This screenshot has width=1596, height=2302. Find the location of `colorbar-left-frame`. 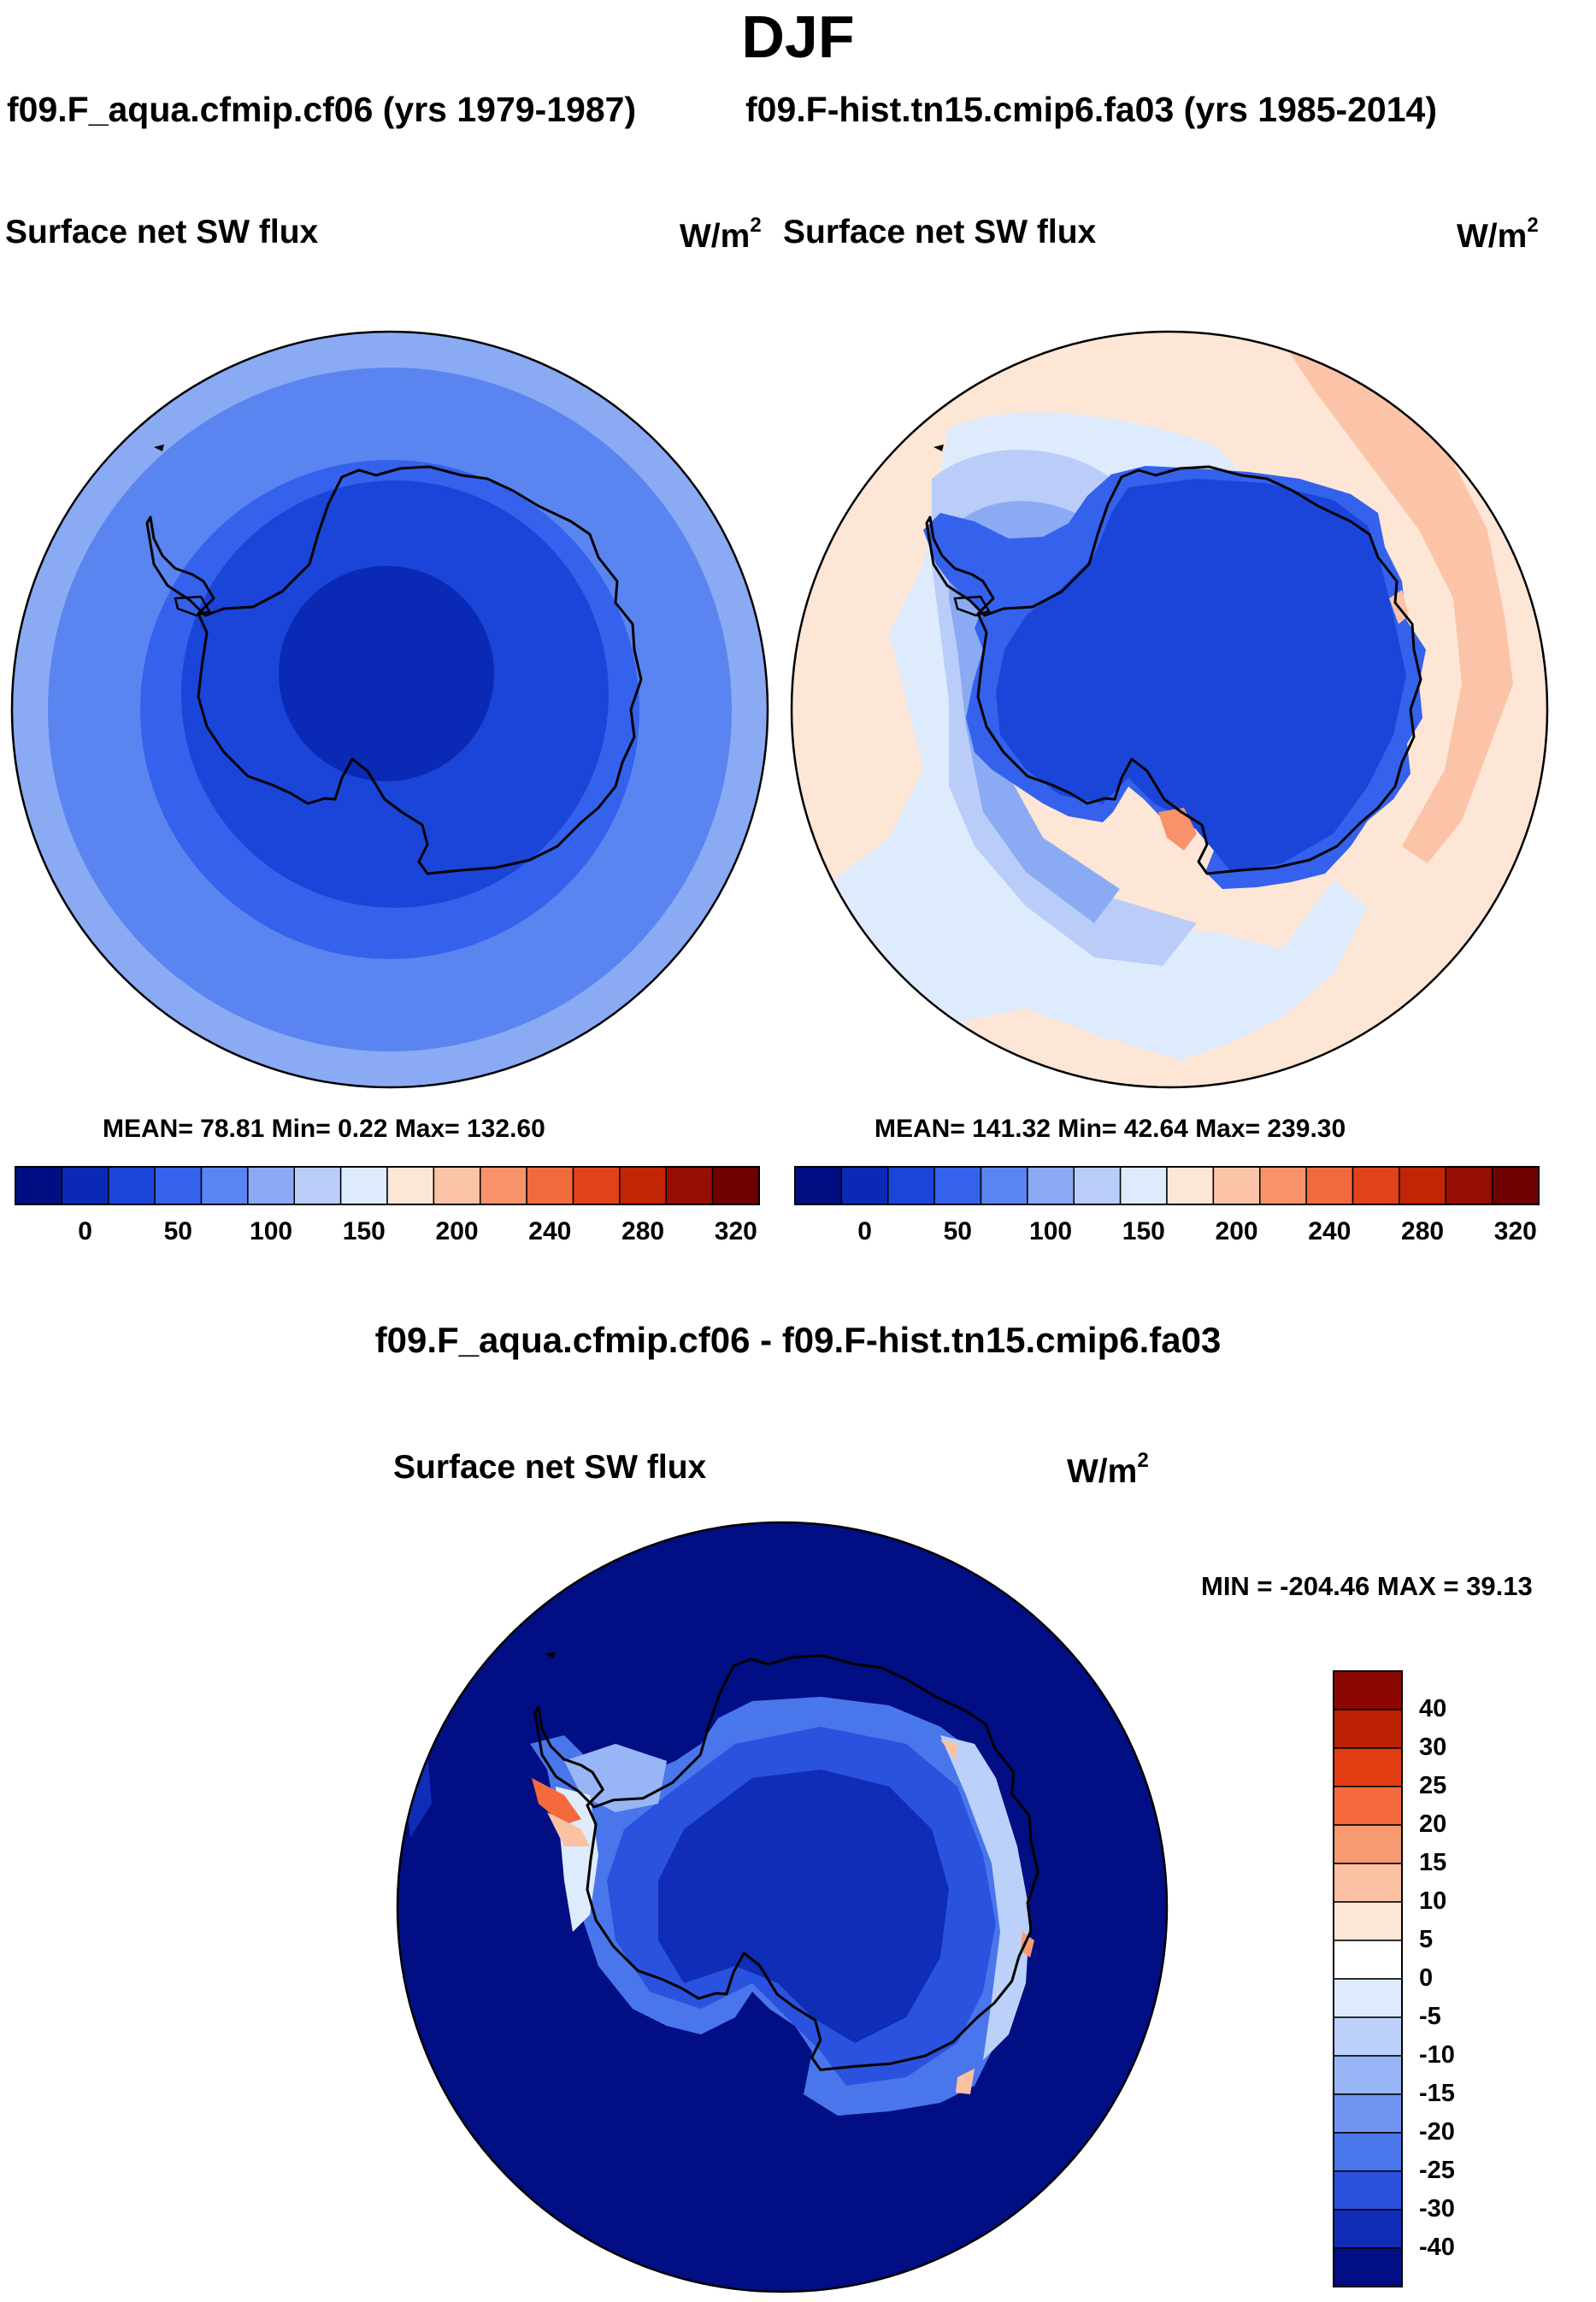

colorbar-left-frame is located at coordinates (387, 1185).